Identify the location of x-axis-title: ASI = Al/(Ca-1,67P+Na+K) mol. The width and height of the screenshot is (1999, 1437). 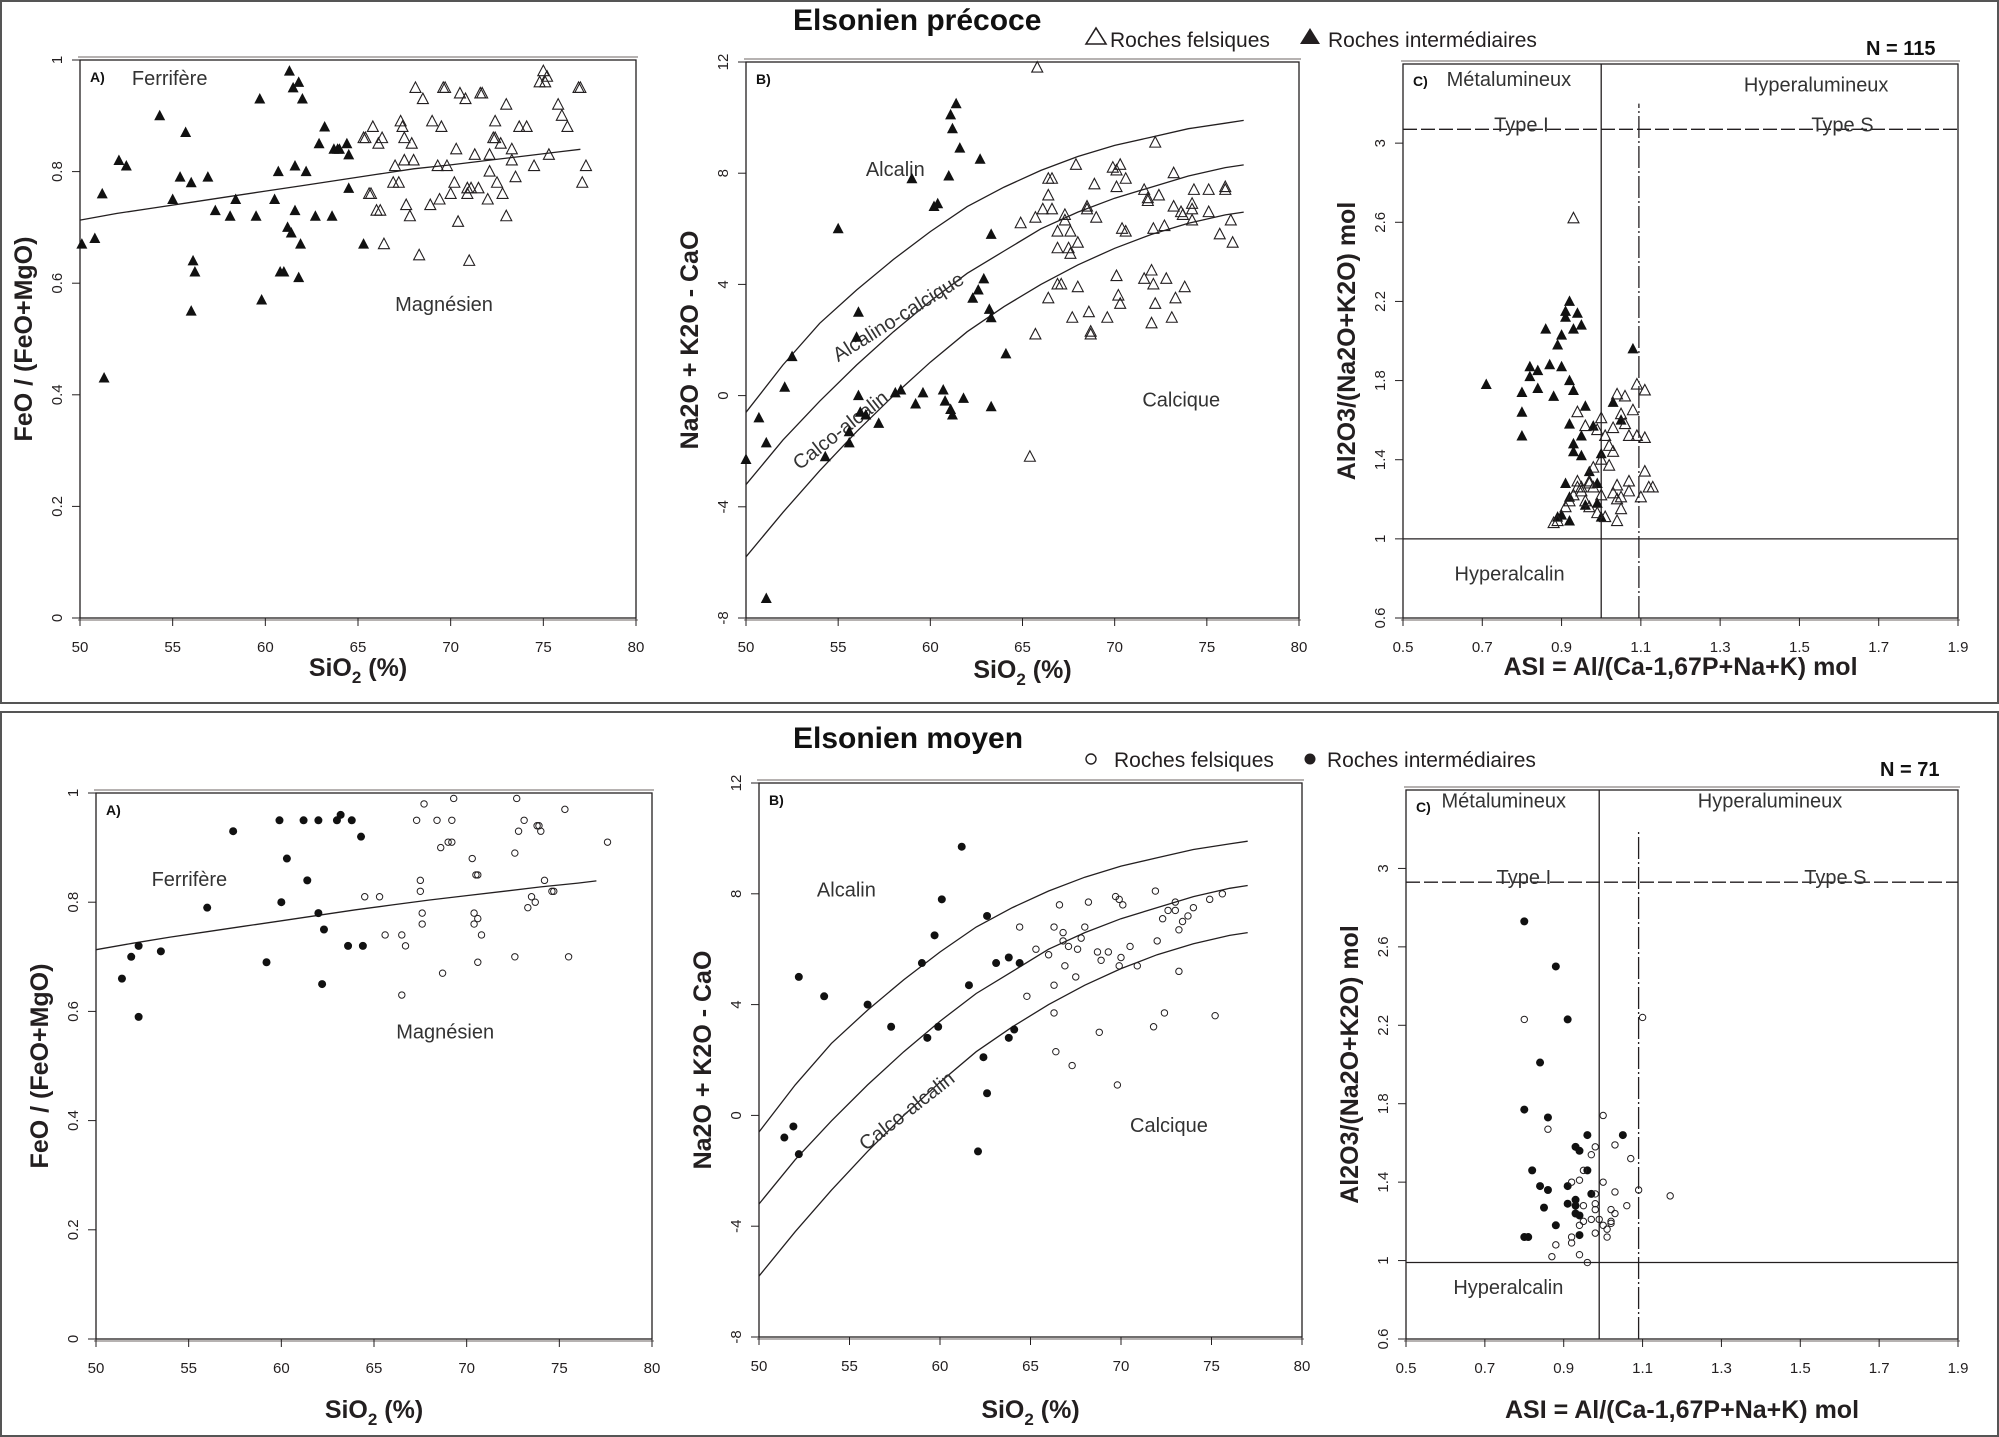
(1680, 667).